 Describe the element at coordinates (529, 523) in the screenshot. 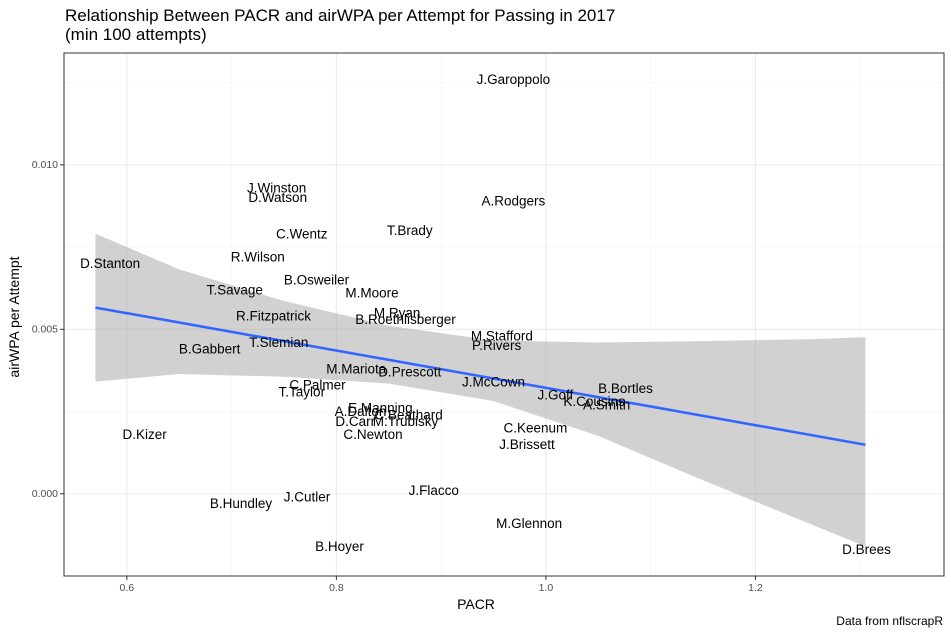

I see `point-label: M.Glennon` at that location.